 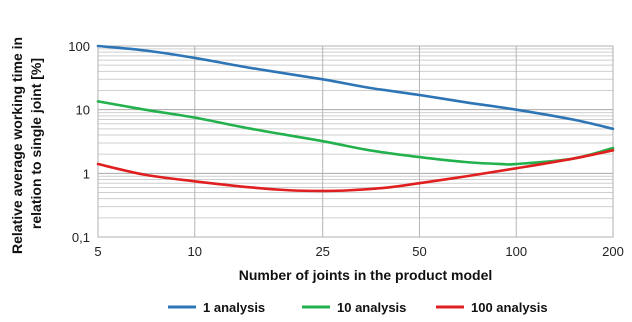 What do you see at coordinates (17, 145) in the screenshot?
I see `y-axis-label-line-1: Relative average working time in` at bounding box center [17, 145].